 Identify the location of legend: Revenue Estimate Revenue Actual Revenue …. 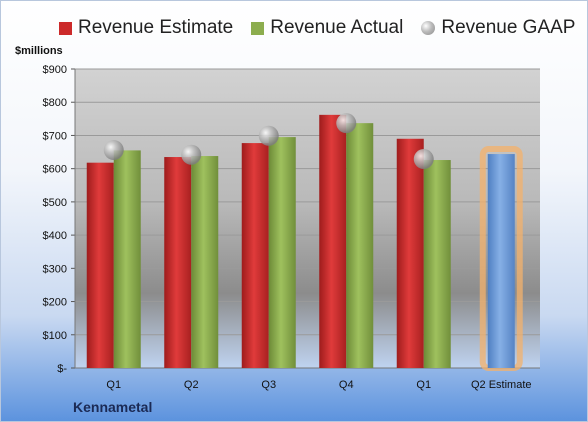
(317, 28).